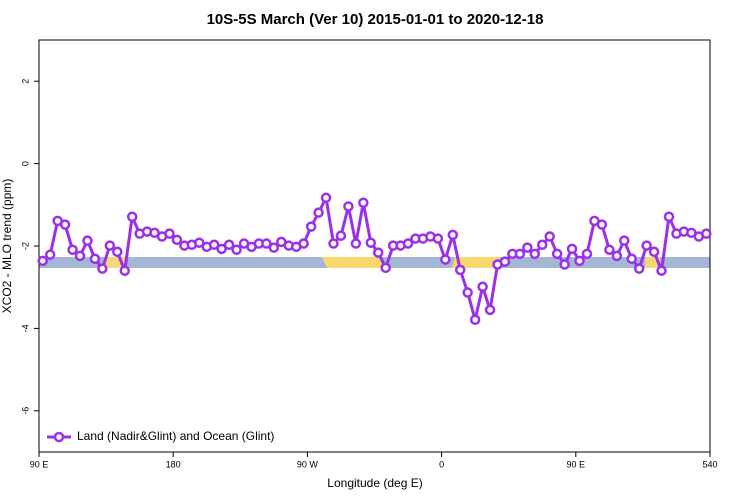  What do you see at coordinates (308, 464) in the screenshot?
I see `x-tick-label: 90 W` at bounding box center [308, 464].